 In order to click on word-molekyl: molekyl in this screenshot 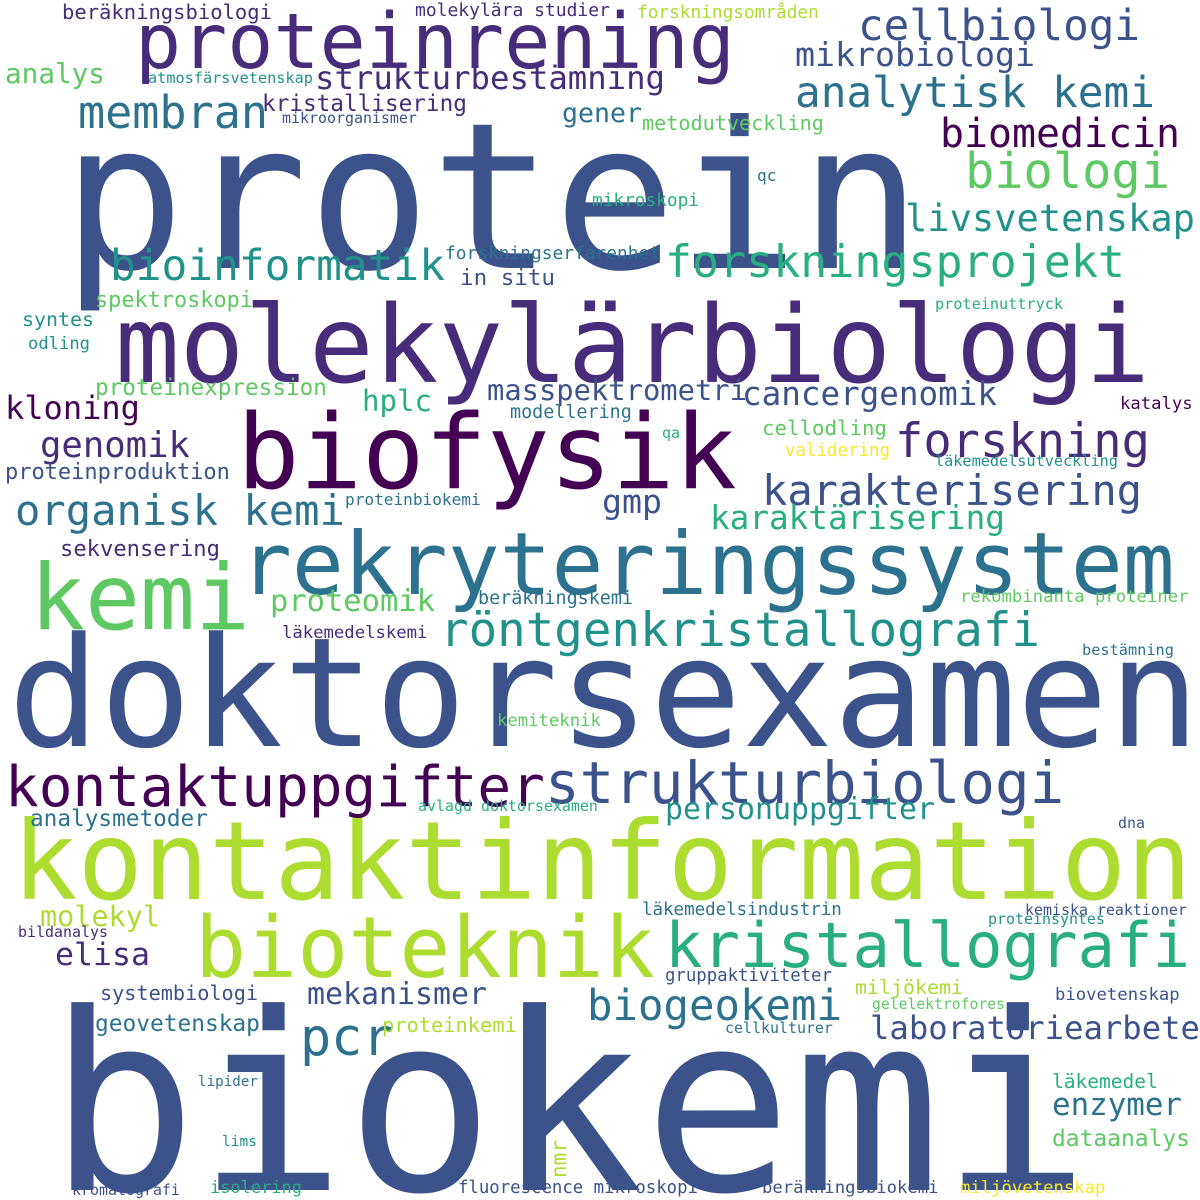, I will do `click(100, 916)`.